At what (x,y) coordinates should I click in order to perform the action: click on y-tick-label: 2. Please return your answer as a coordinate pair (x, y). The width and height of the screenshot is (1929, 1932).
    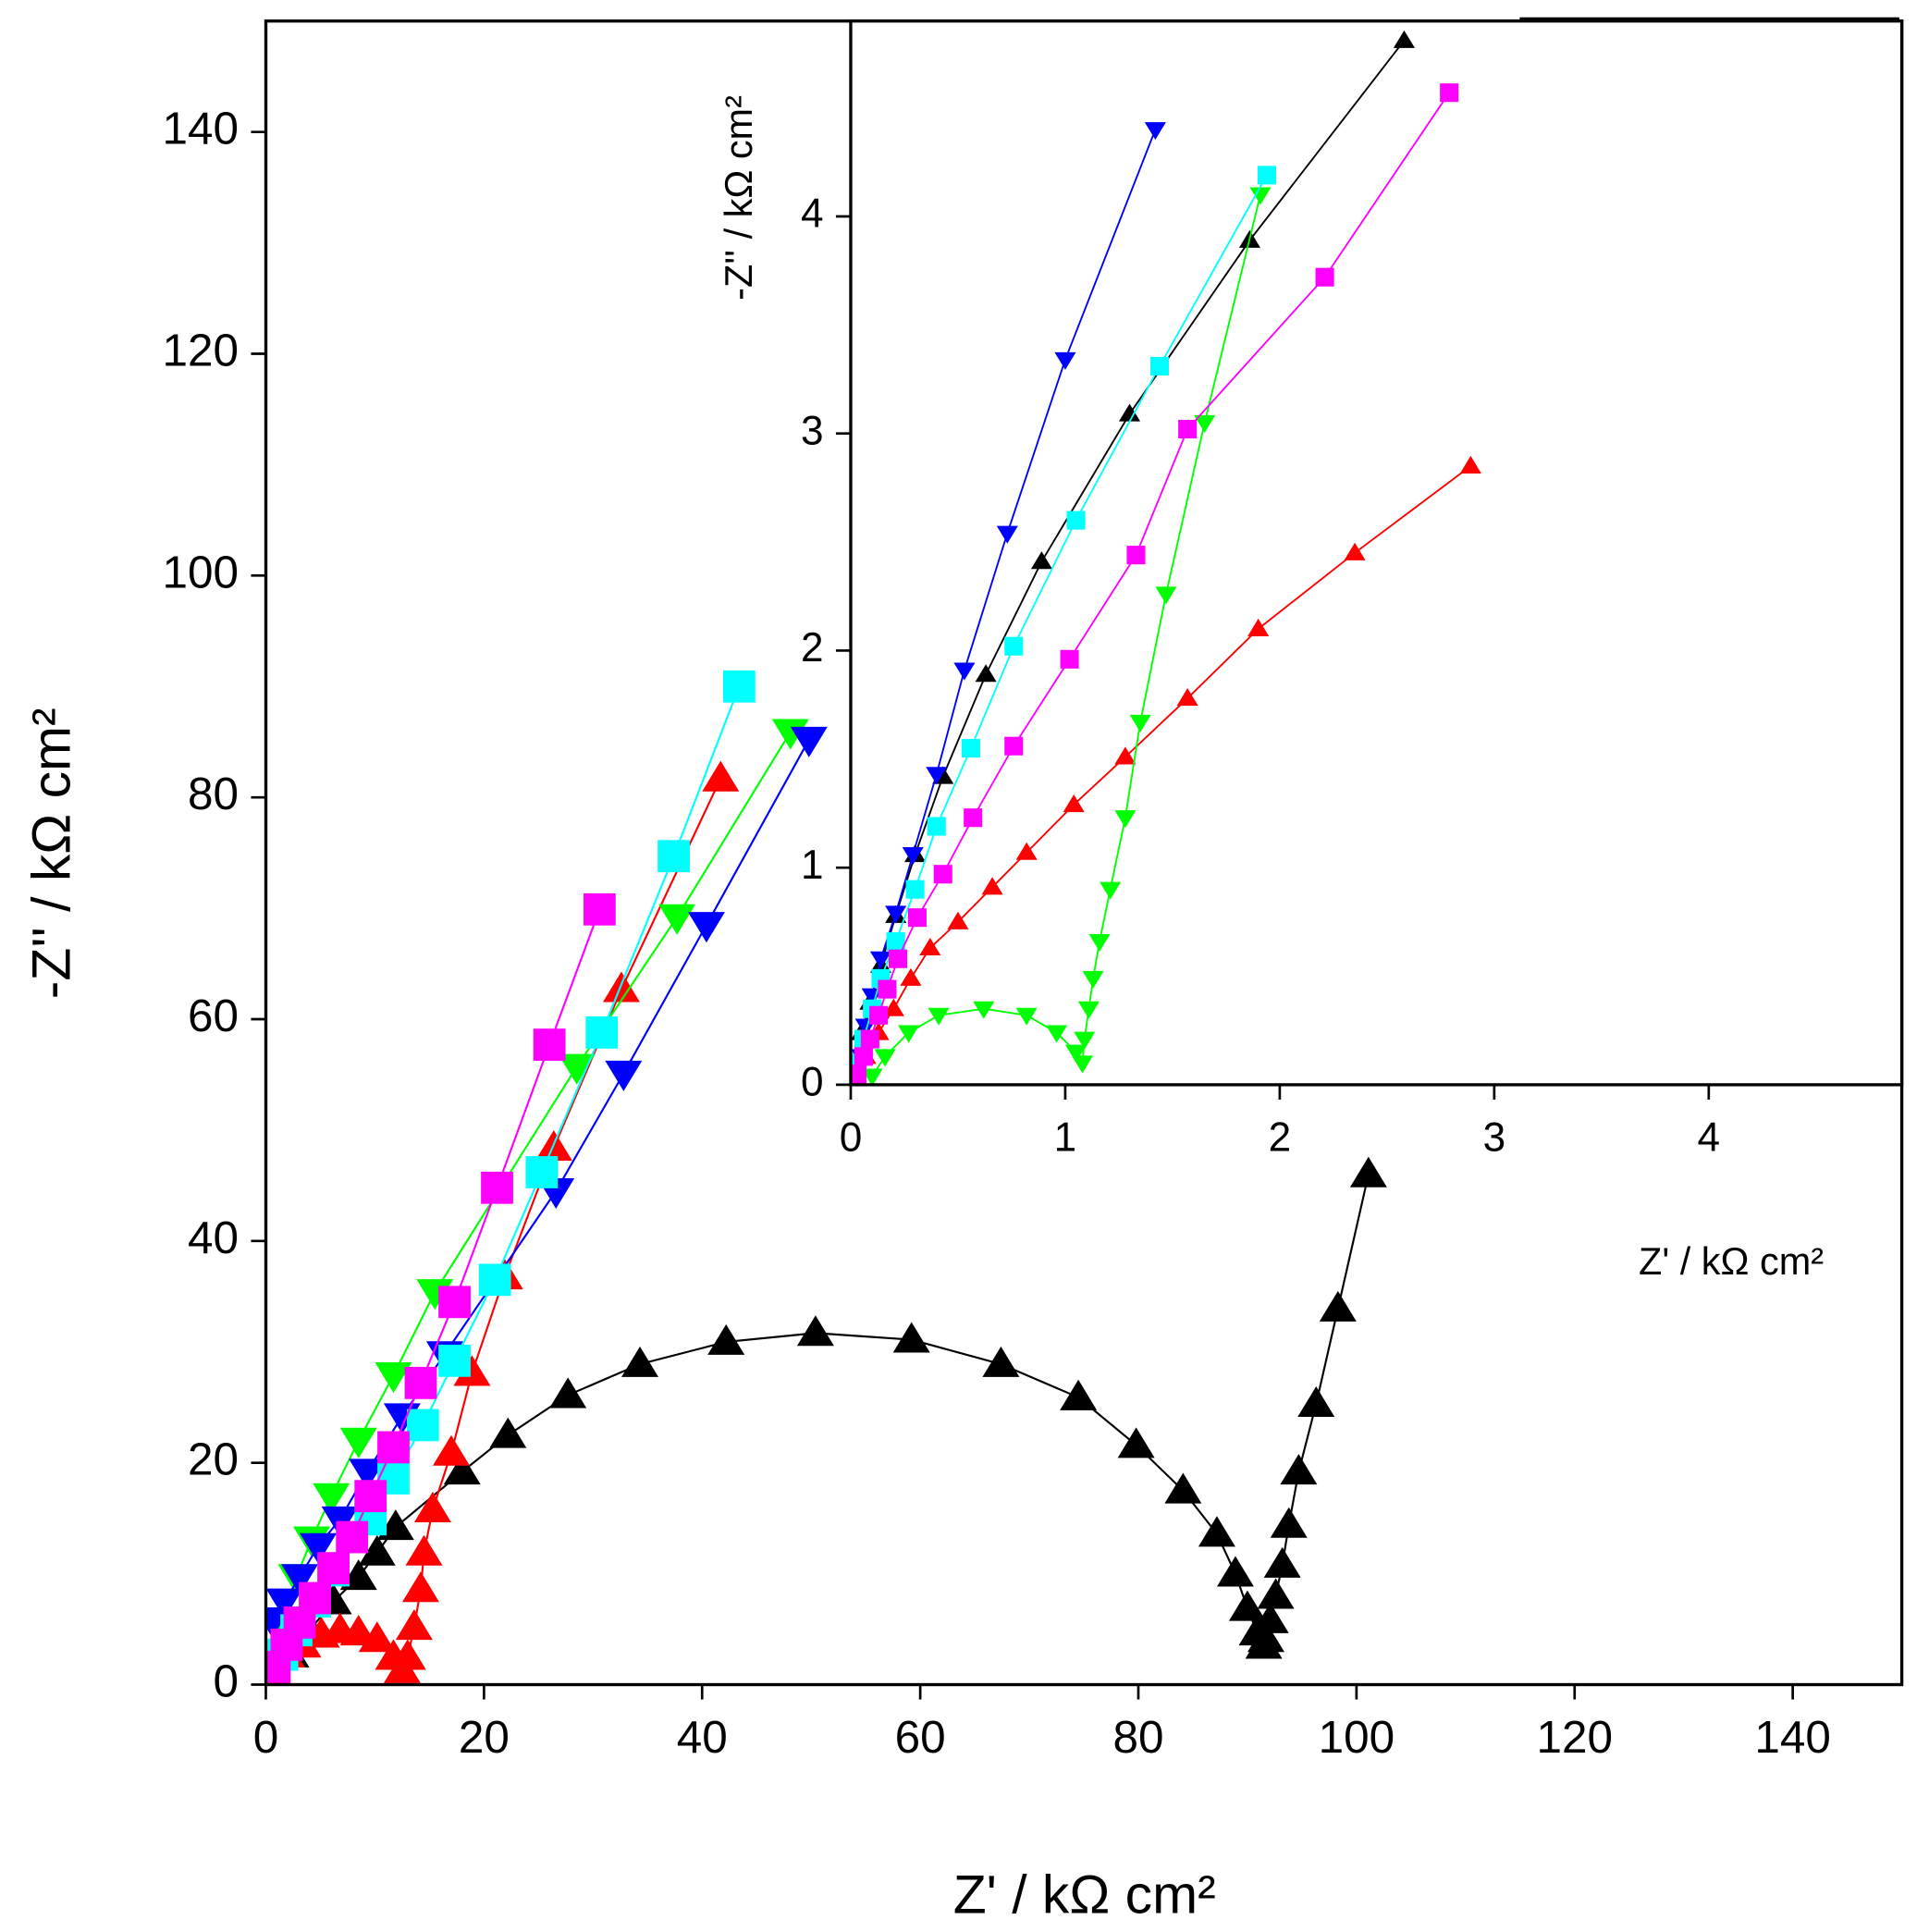
    Looking at the image, I should click on (812, 648).